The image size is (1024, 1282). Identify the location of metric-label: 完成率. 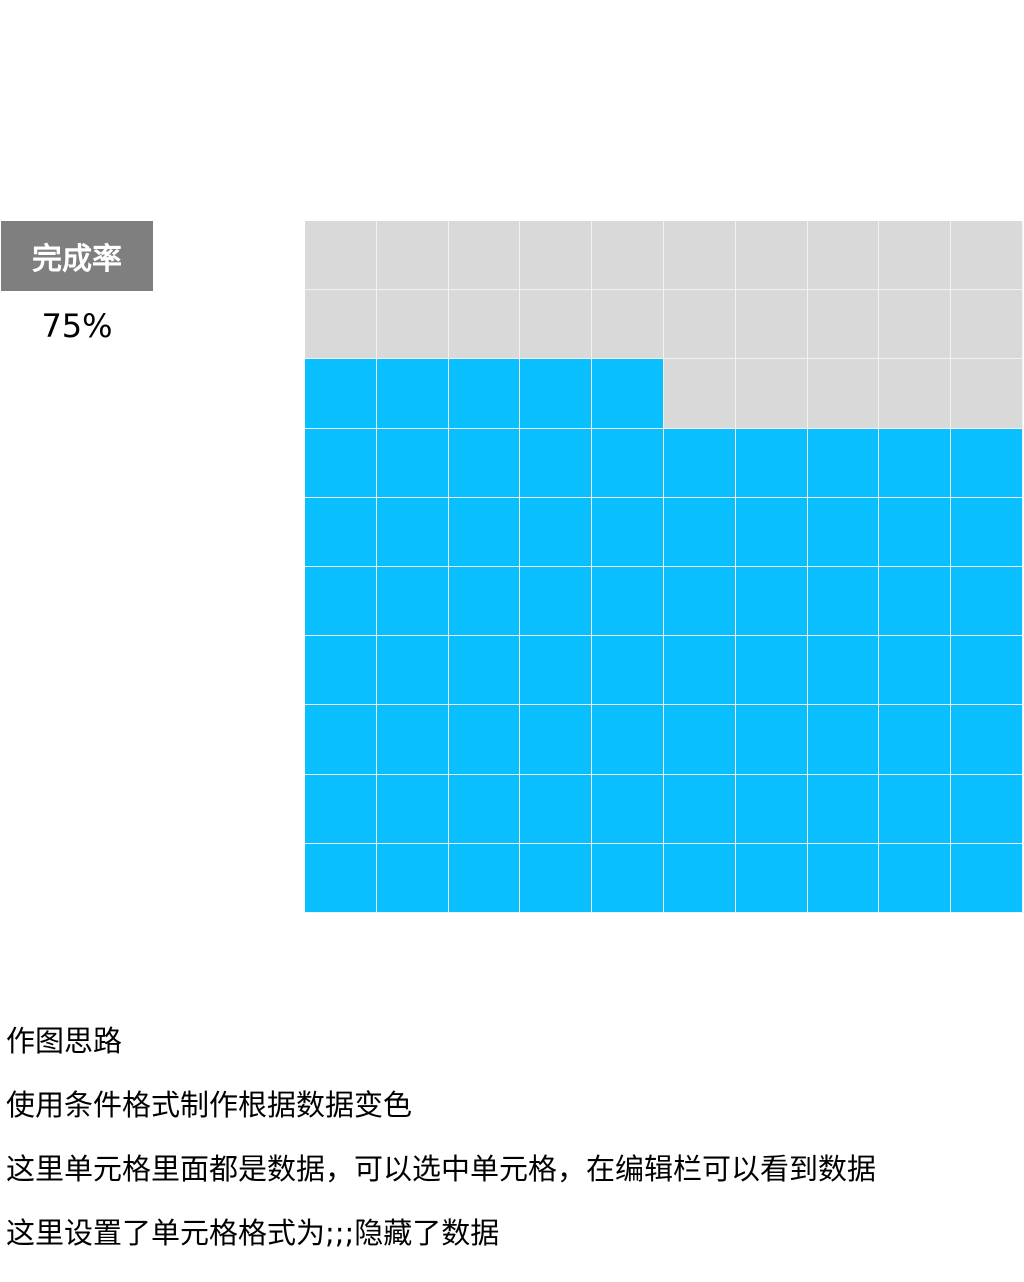
(77, 256).